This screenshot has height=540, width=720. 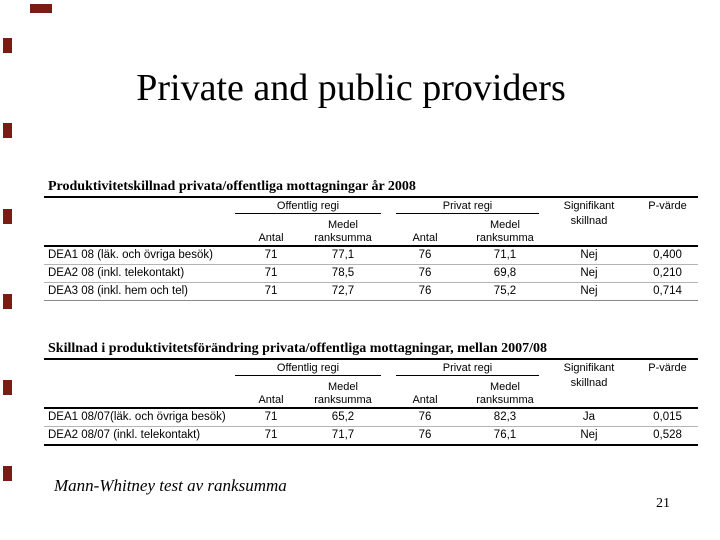 I want to click on slide-title: Private and public providers, so click(x=351, y=88).